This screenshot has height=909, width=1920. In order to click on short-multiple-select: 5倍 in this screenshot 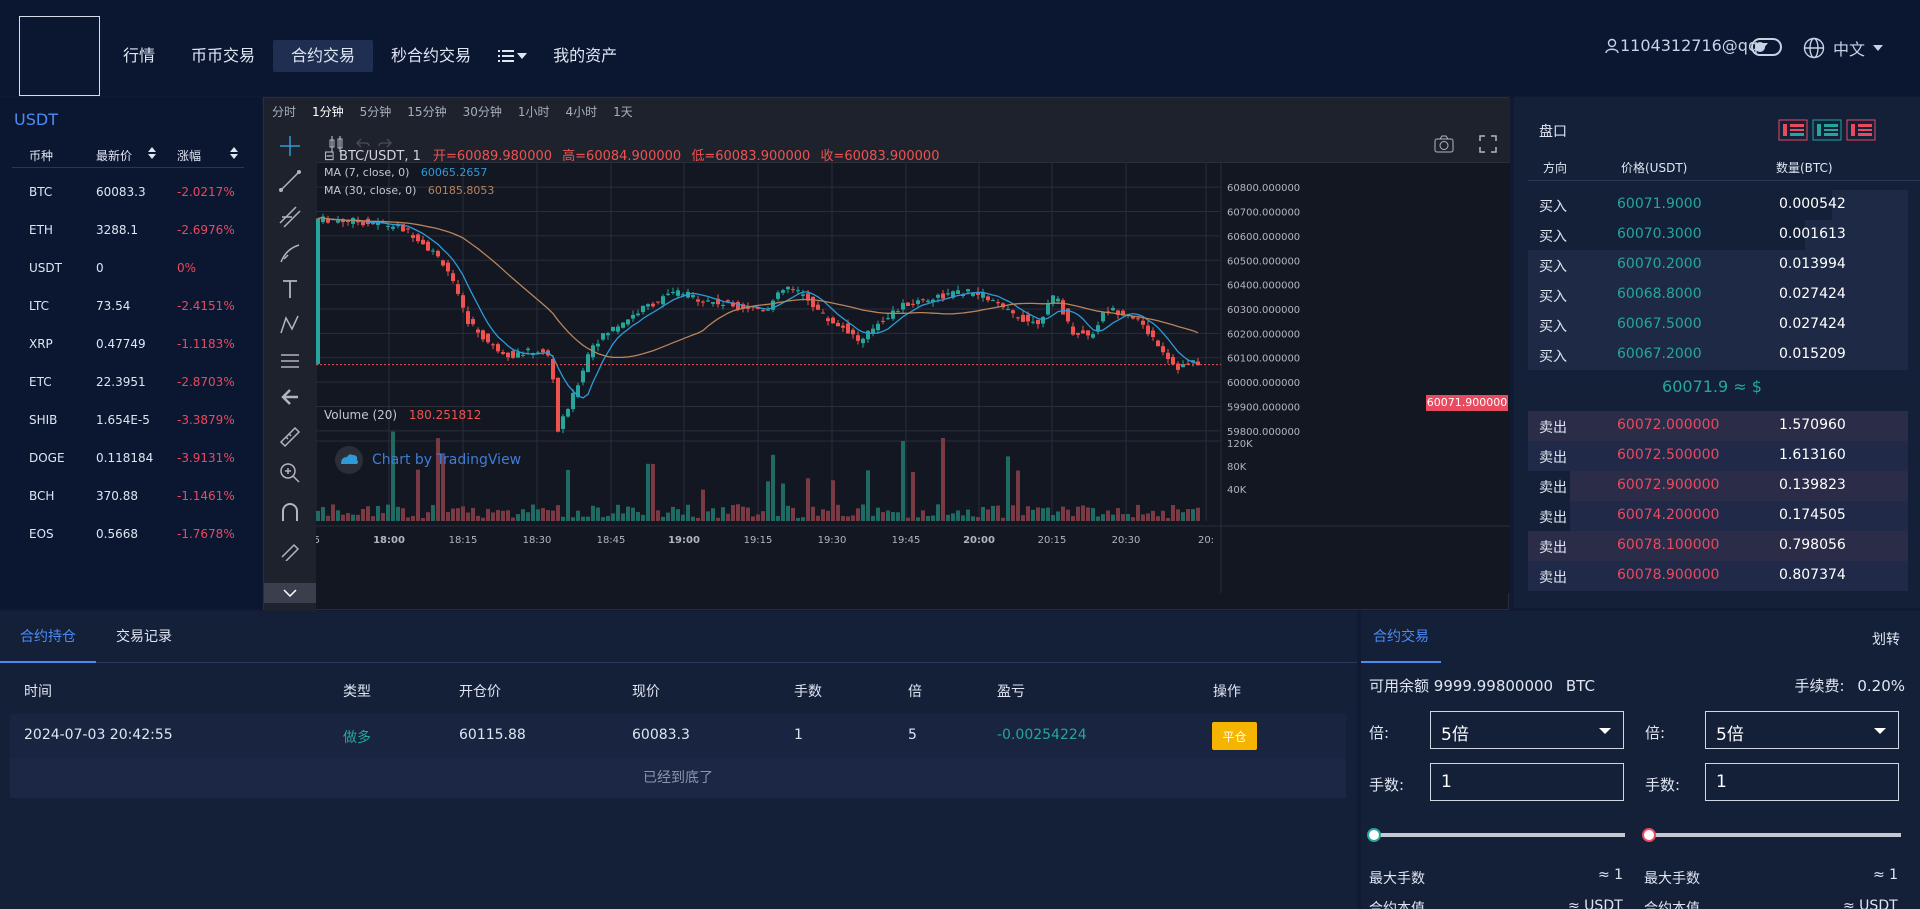, I will do `click(1802, 730)`.